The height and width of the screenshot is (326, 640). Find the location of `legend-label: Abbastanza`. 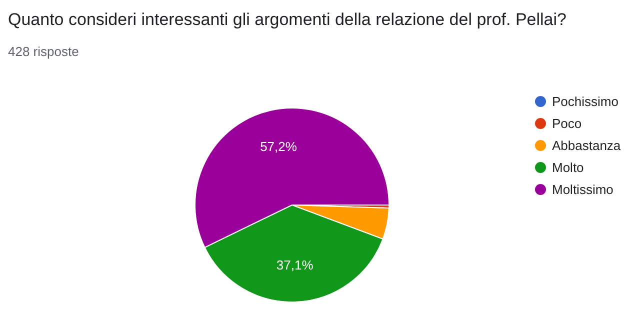

legend-label: Abbastanza is located at coordinates (586, 145).